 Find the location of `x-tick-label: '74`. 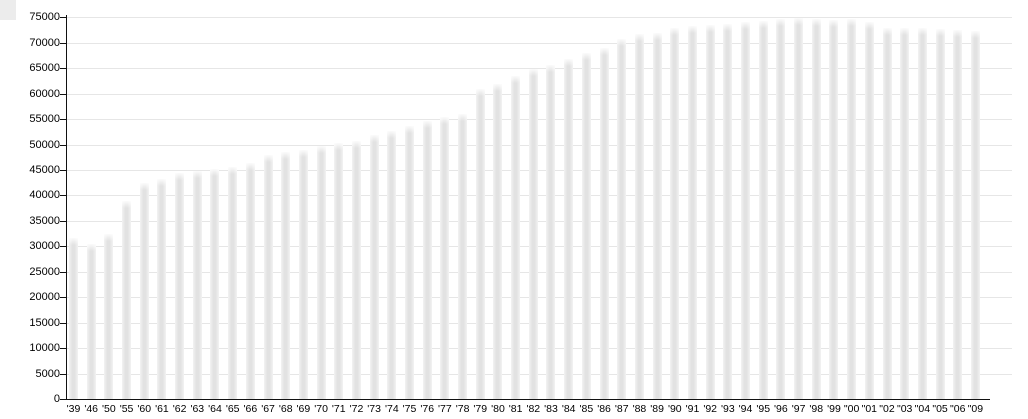

x-tick-label: '74 is located at coordinates (391, 409).